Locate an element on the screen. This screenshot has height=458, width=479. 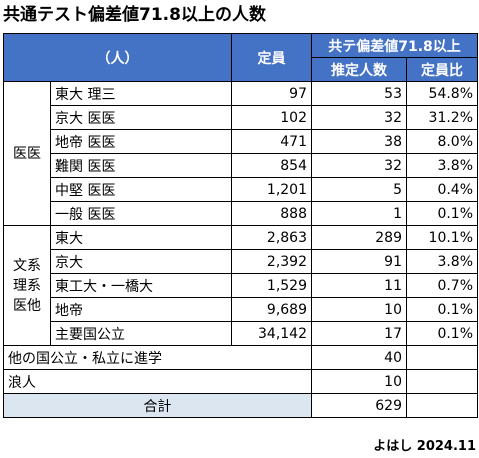
table-row: 地帝 医医 471 38 8.0% is located at coordinates (241, 141).